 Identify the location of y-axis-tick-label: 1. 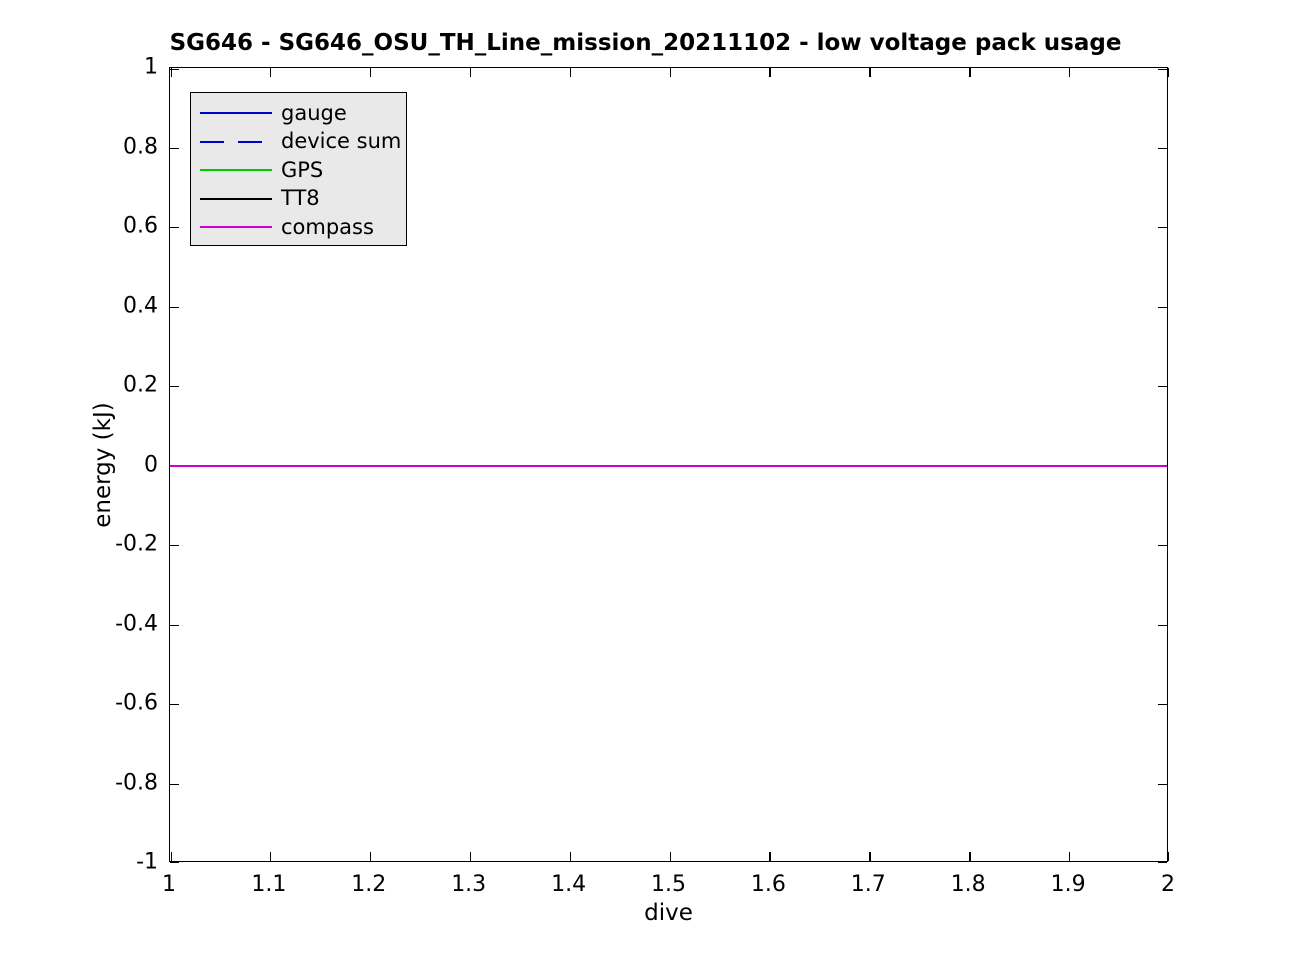
(151, 67).